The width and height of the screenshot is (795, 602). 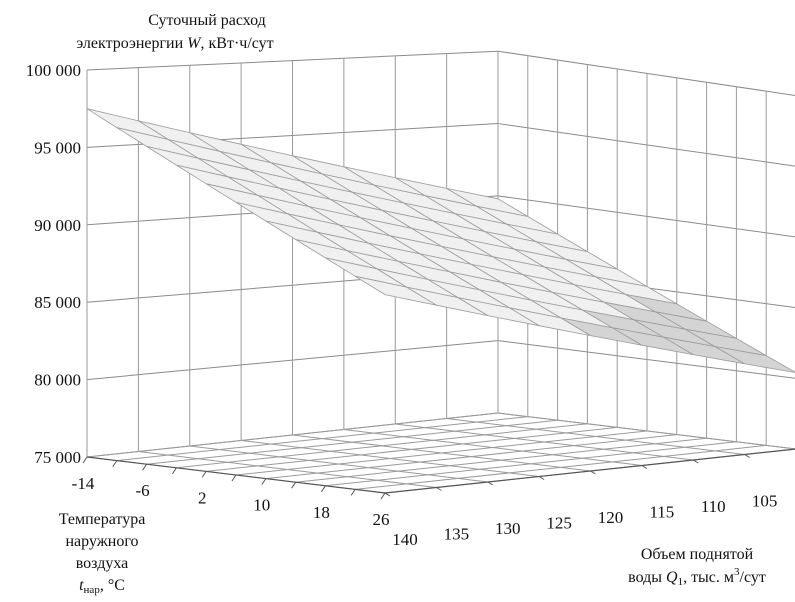 What do you see at coordinates (202, 497) in the screenshot?
I see `x-tick-label: 2` at bounding box center [202, 497].